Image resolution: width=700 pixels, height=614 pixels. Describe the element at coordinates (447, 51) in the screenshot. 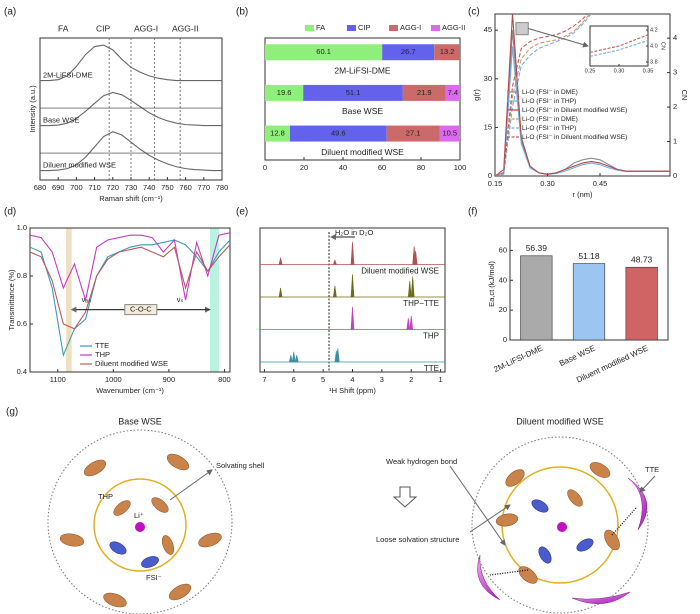

I see `value-label: 13.2` at that location.